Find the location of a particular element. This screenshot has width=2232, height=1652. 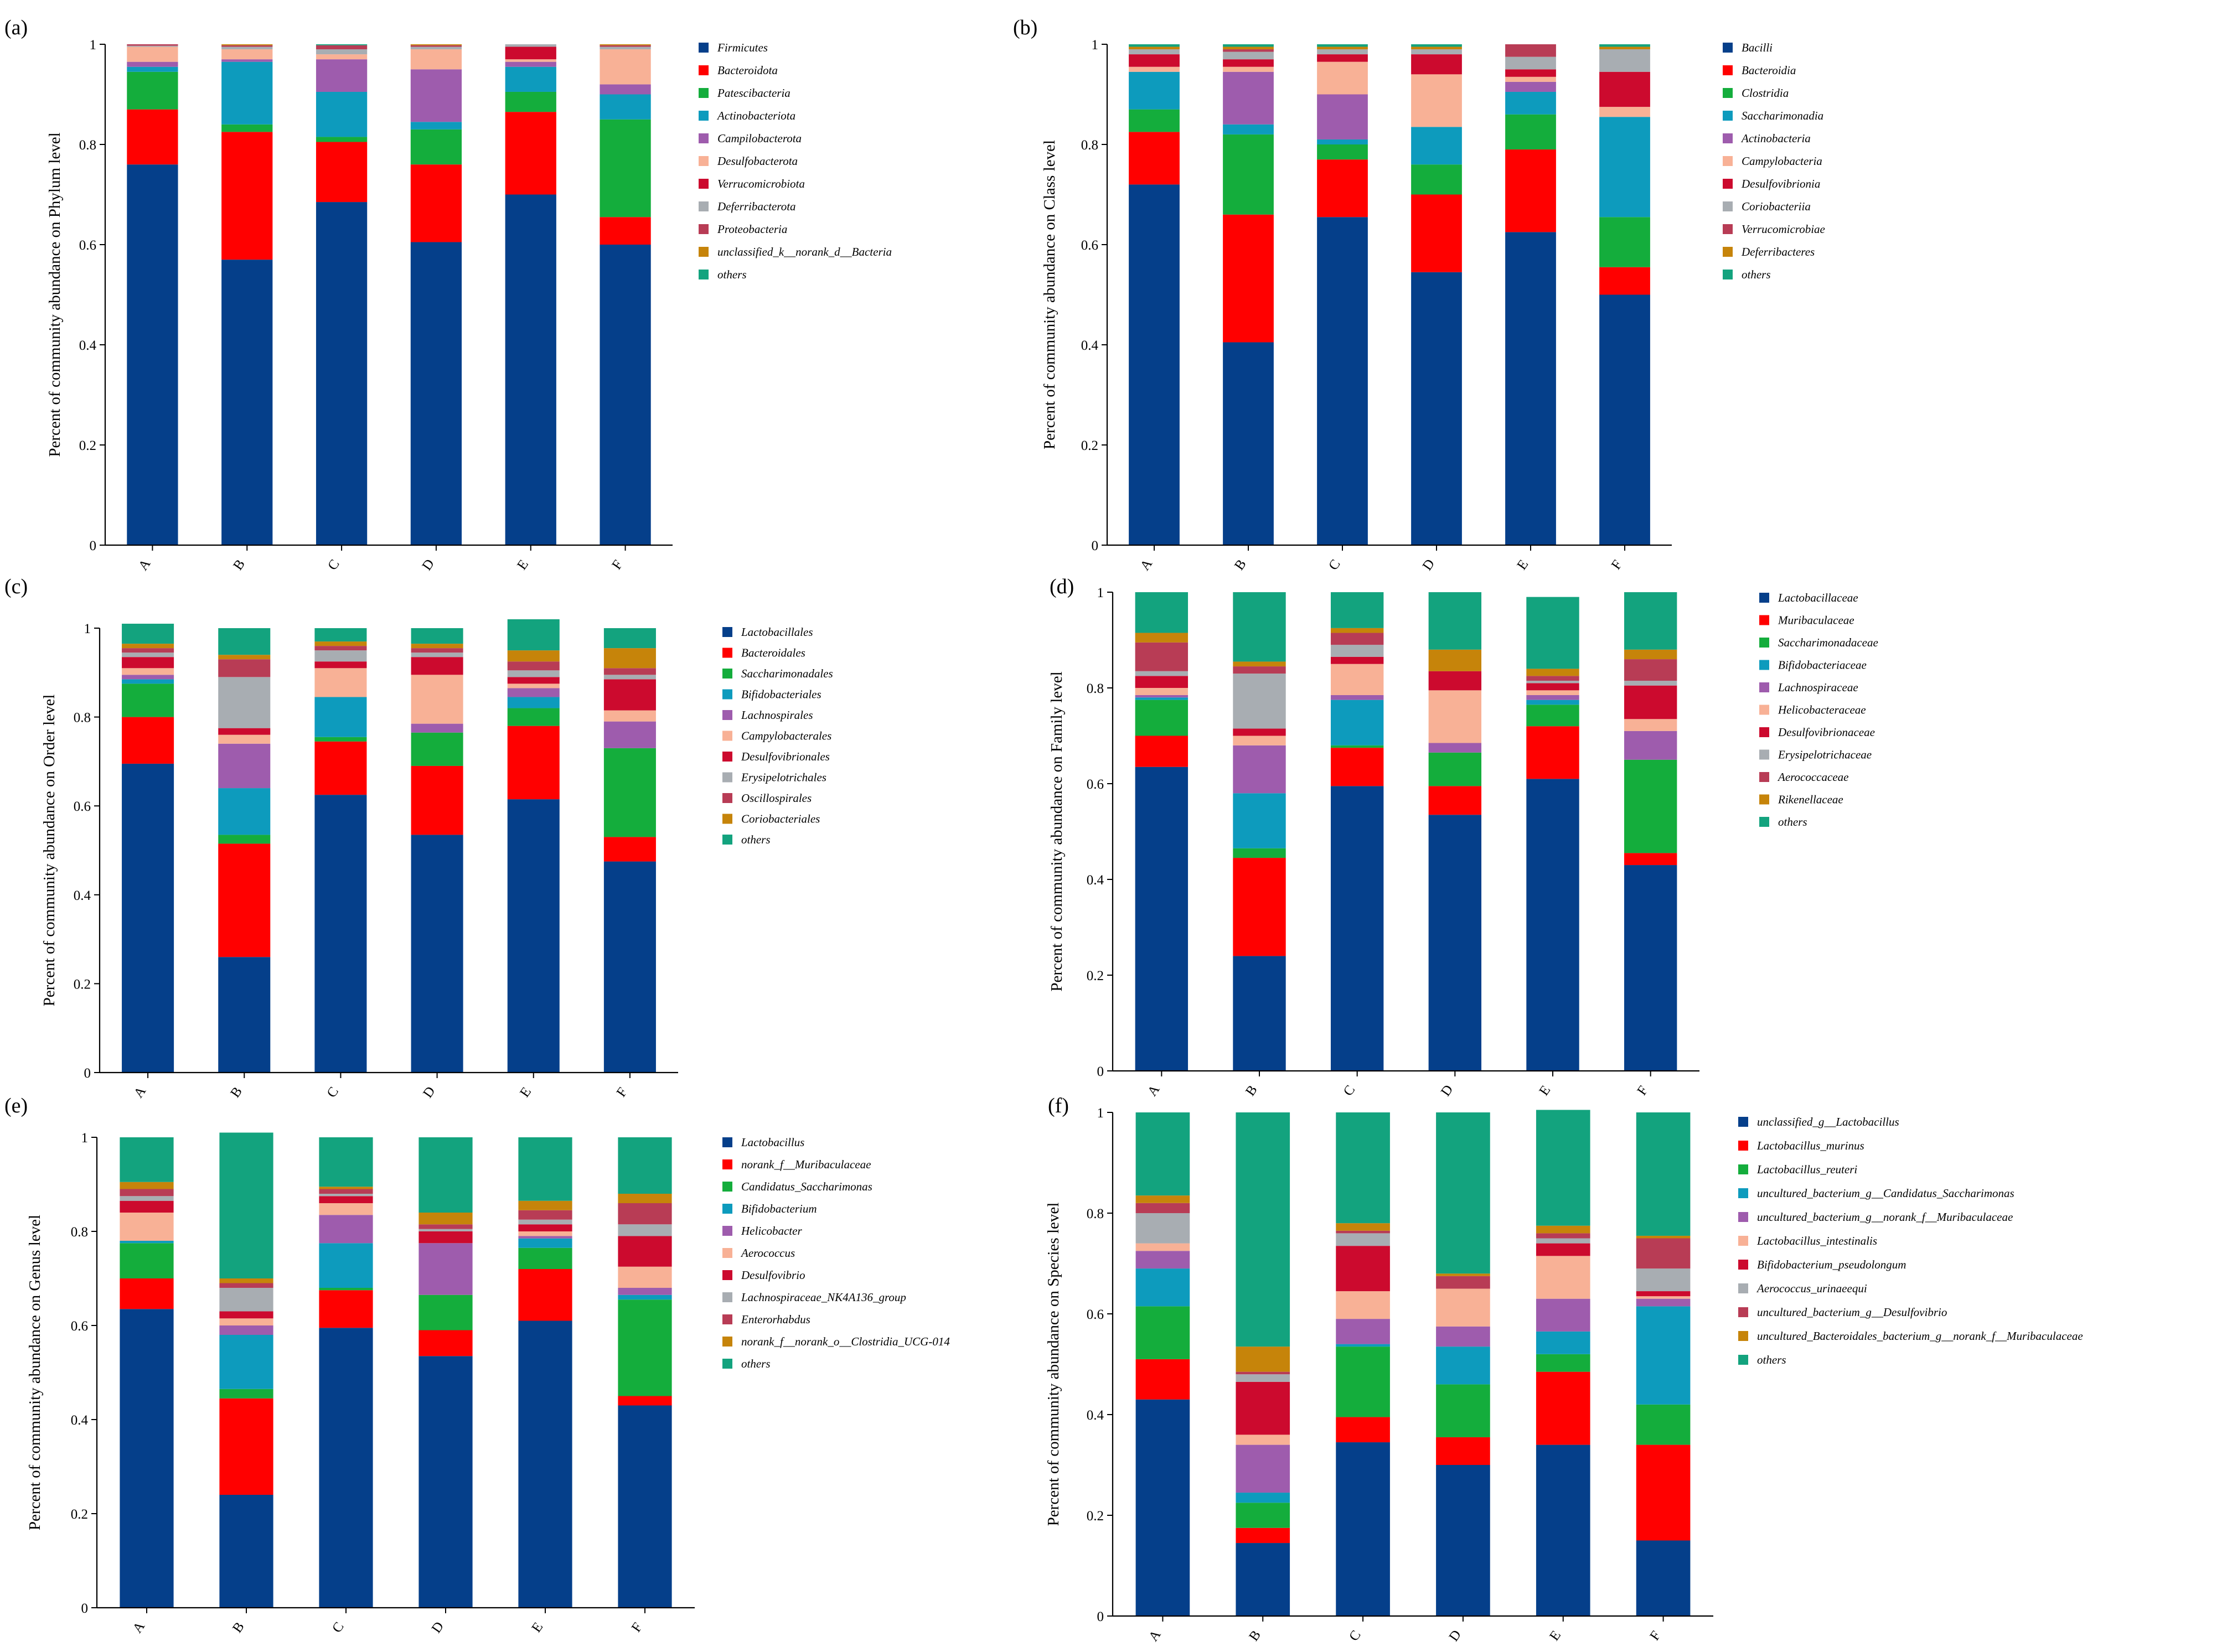

legend-entry: Bifidobacterium is located at coordinates (779, 1208).